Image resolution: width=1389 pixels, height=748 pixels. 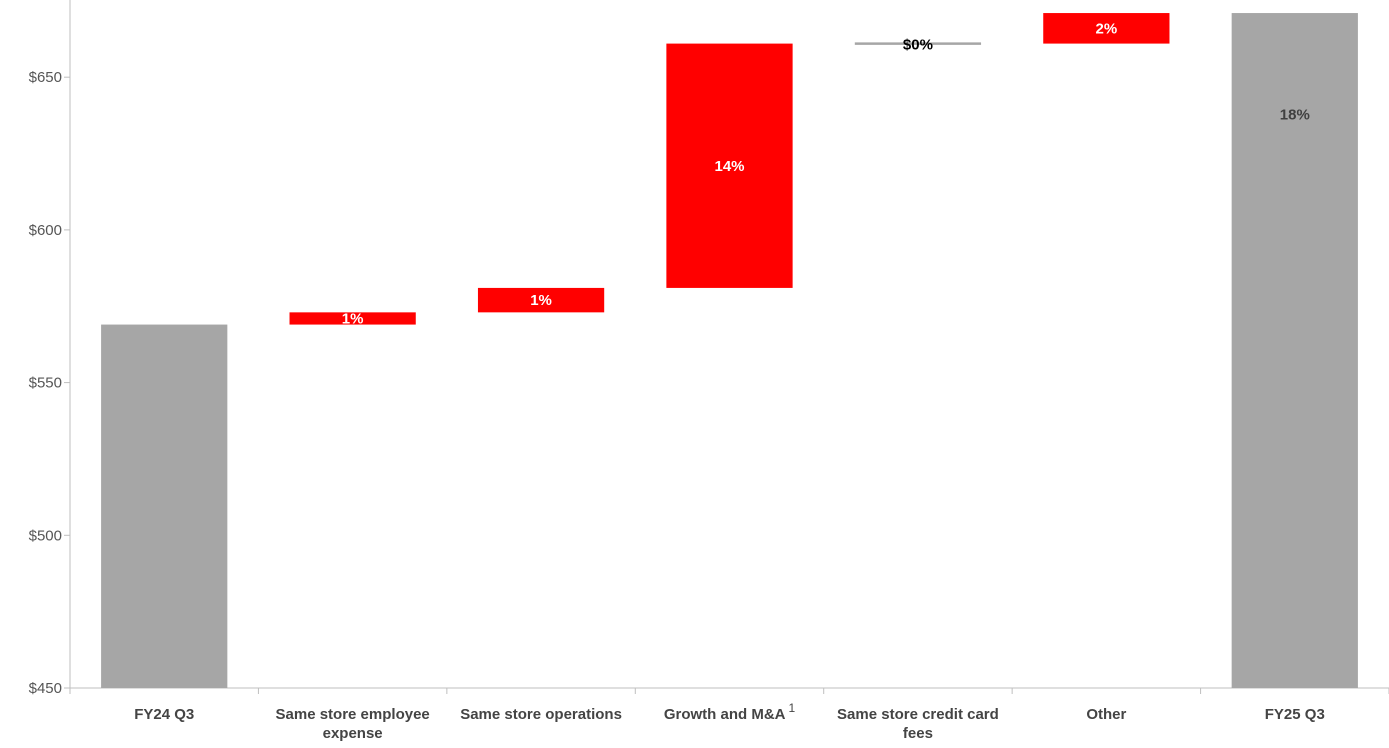 I want to click on y-tick-label: $450, so click(x=45, y=688).